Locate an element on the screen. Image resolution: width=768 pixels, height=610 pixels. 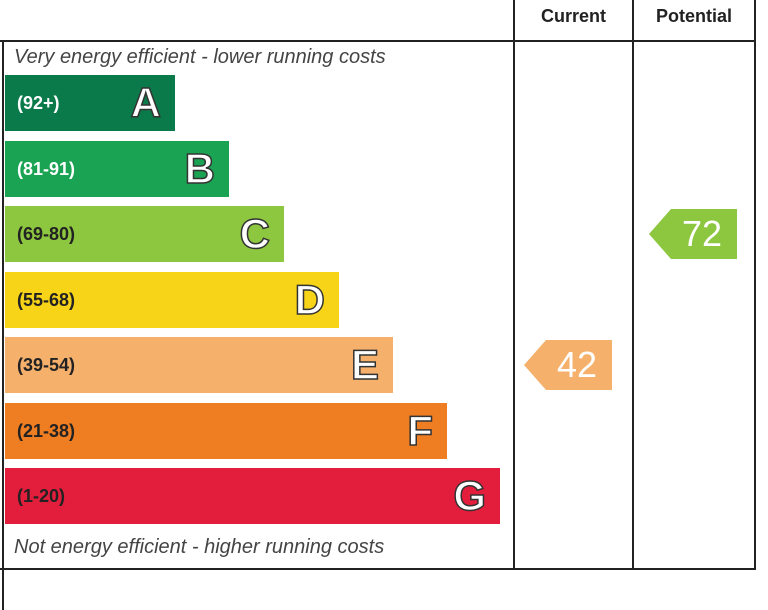
divider-current is located at coordinates (514, 285).